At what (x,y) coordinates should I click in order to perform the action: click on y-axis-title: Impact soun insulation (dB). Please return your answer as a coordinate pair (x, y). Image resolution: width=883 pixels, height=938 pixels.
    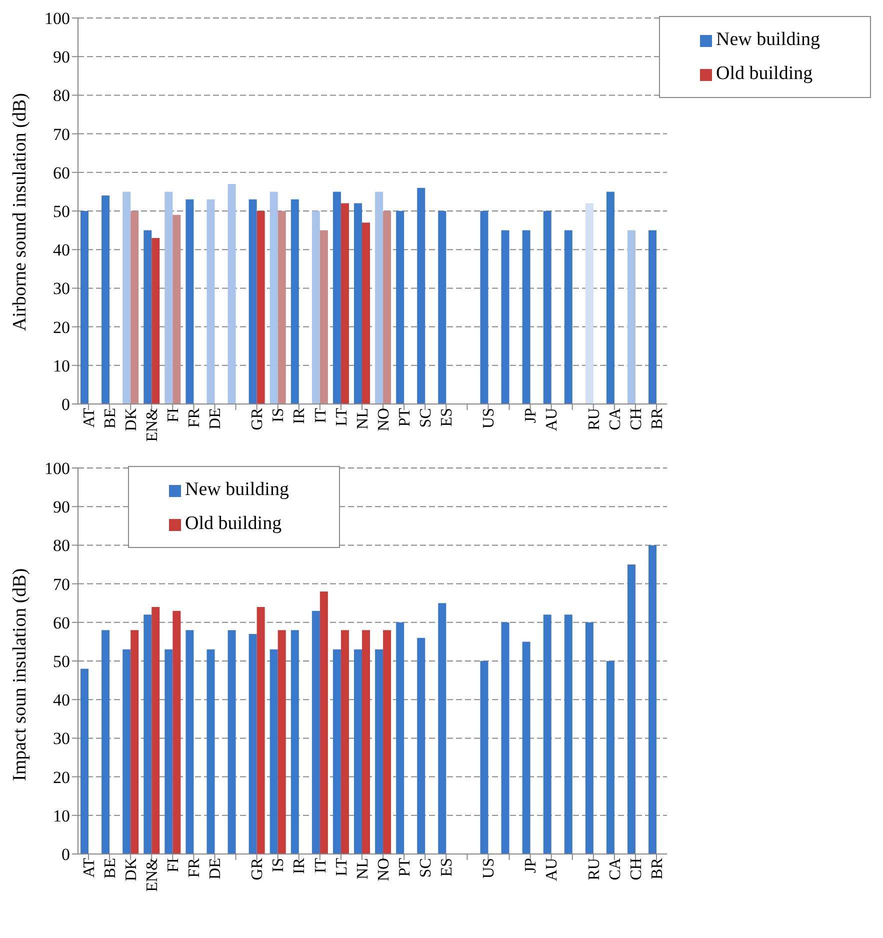
    Looking at the image, I should click on (20, 674).